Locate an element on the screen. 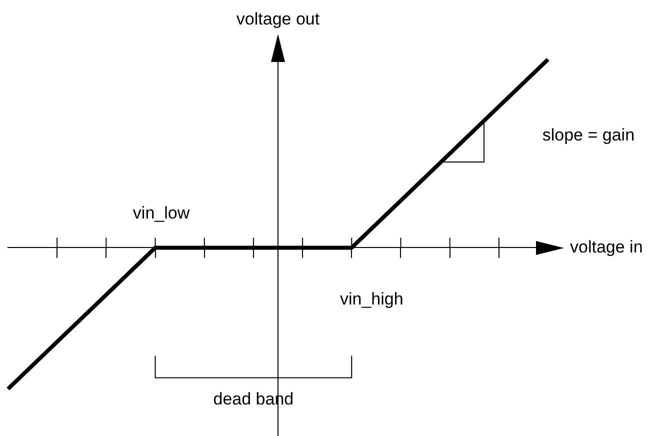 This screenshot has height=436, width=668. y-axis-title: voltage out is located at coordinates (278, 19).